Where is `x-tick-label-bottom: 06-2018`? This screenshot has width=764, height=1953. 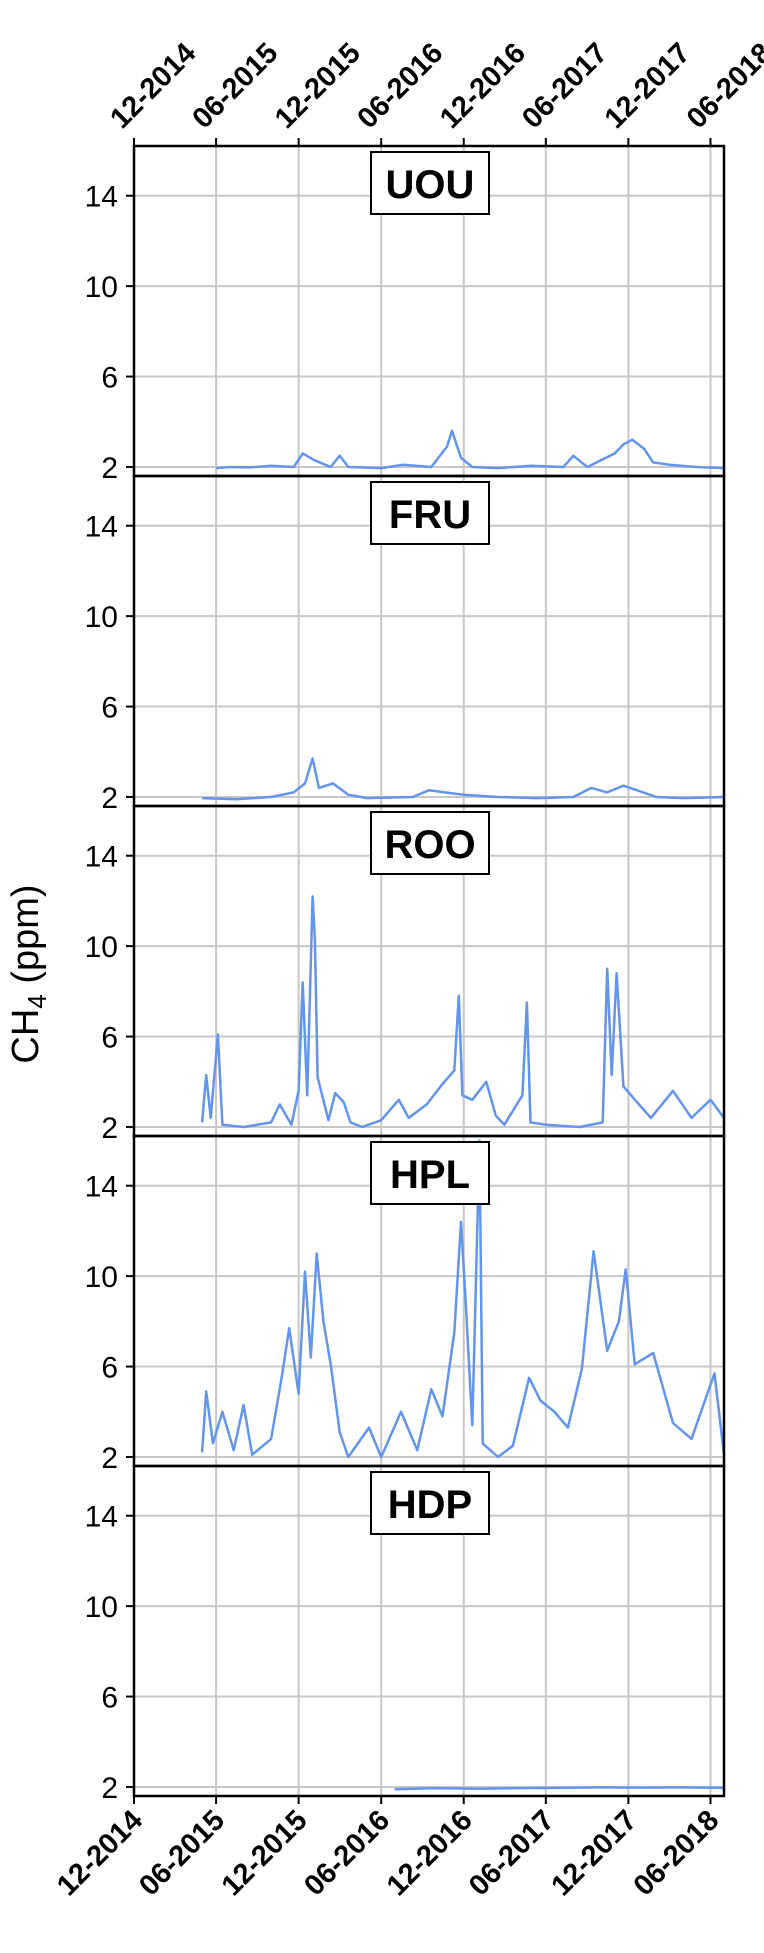
x-tick-label-bottom: 06-2018 is located at coordinates (677, 1853).